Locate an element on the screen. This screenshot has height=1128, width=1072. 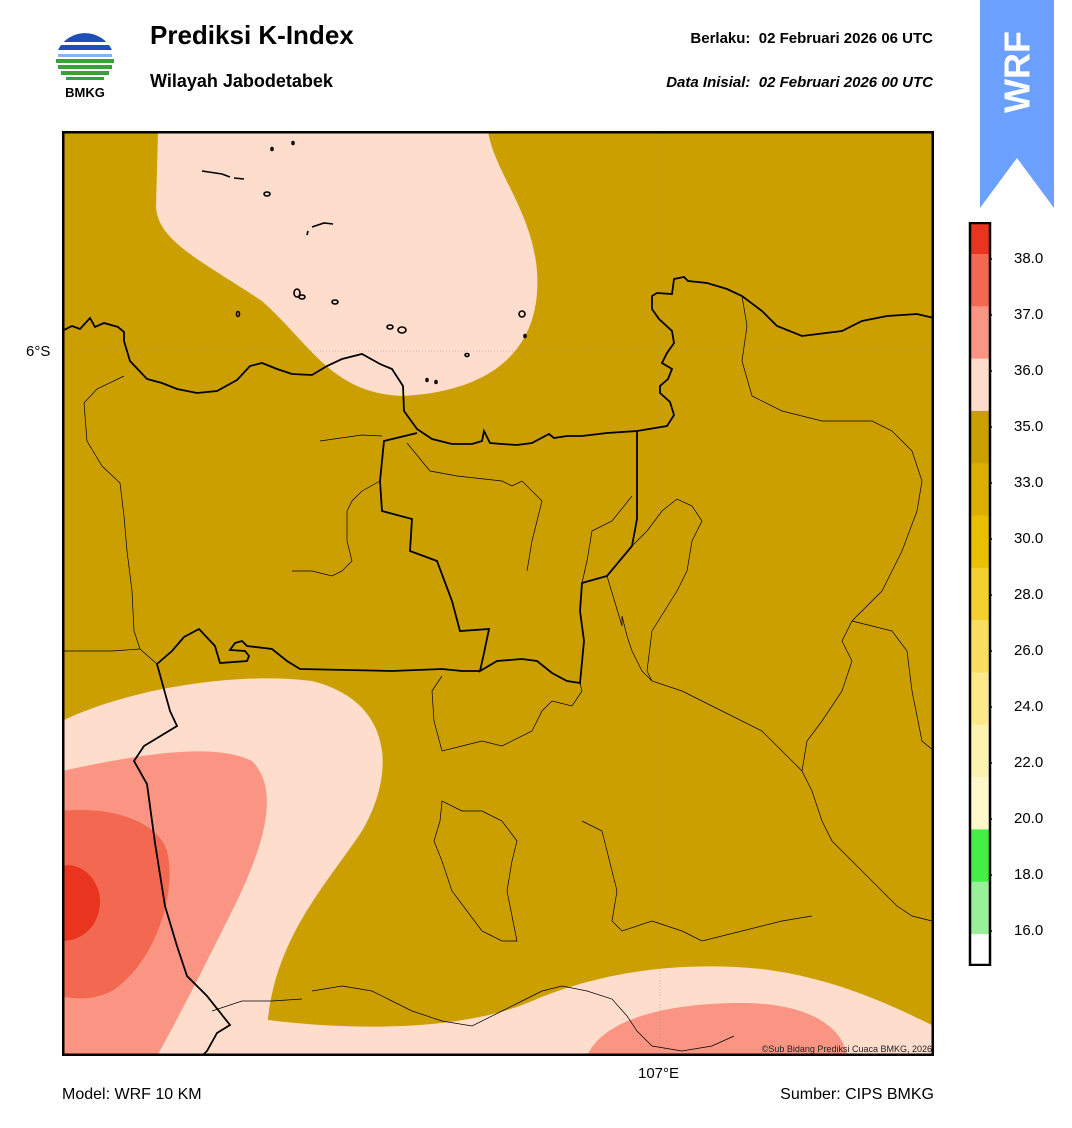
colorbar-label: 30.0 is located at coordinates (1029, 538).